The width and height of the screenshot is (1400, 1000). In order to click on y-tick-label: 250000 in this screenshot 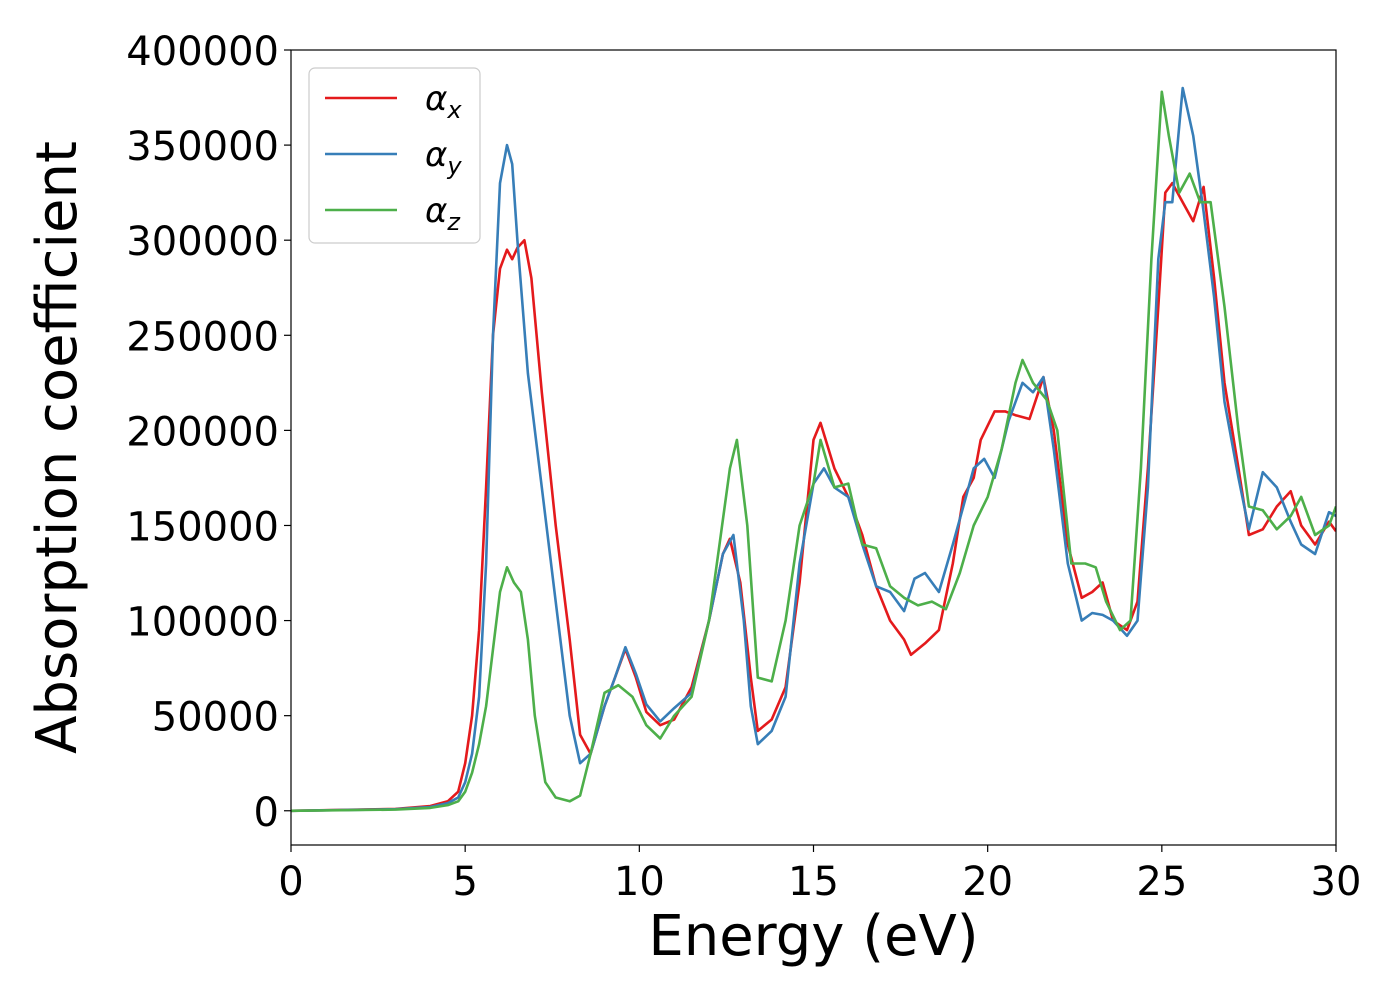, I will do `click(202, 337)`.